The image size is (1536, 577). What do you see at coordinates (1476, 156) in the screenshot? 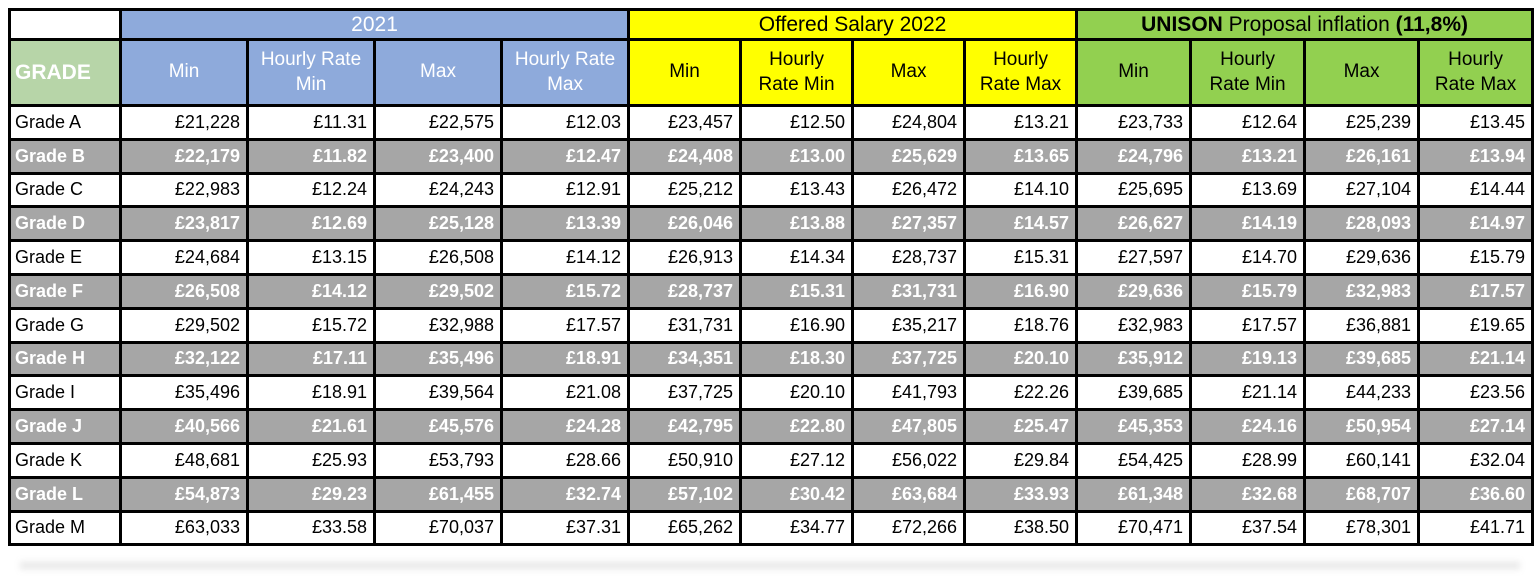
I see `value-cell: £13.94` at bounding box center [1476, 156].